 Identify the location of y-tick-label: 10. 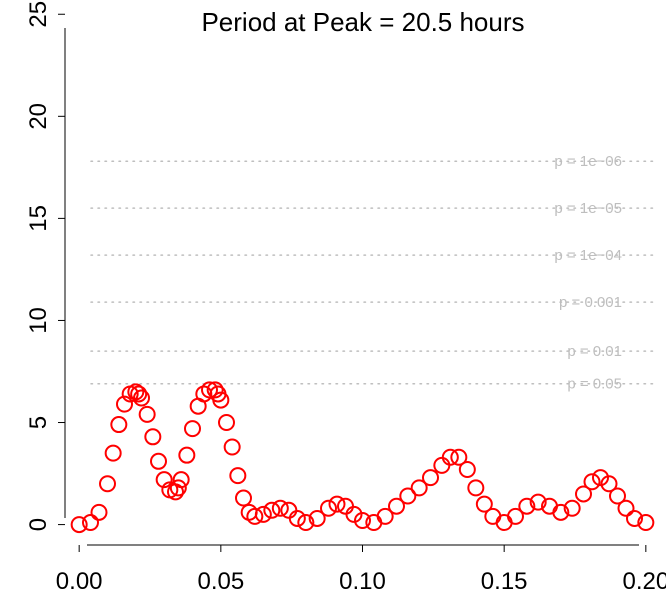
(38, 320).